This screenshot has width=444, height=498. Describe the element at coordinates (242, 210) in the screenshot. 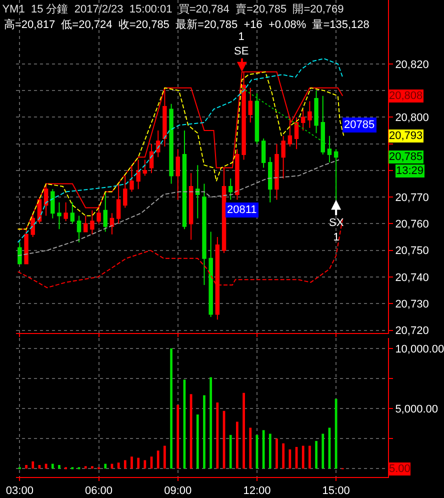

I see `annotation: 20811` at that location.